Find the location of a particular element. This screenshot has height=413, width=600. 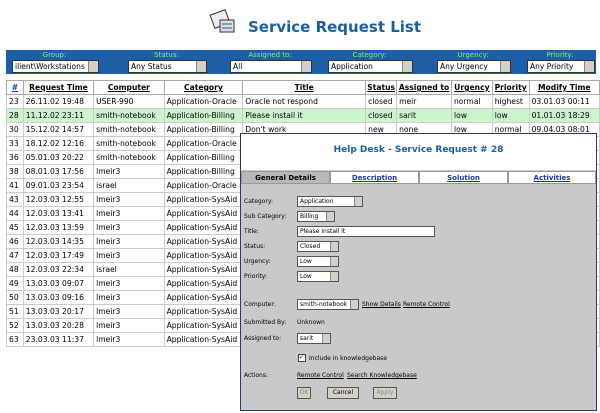

field-input: Billing is located at coordinates (316, 216).